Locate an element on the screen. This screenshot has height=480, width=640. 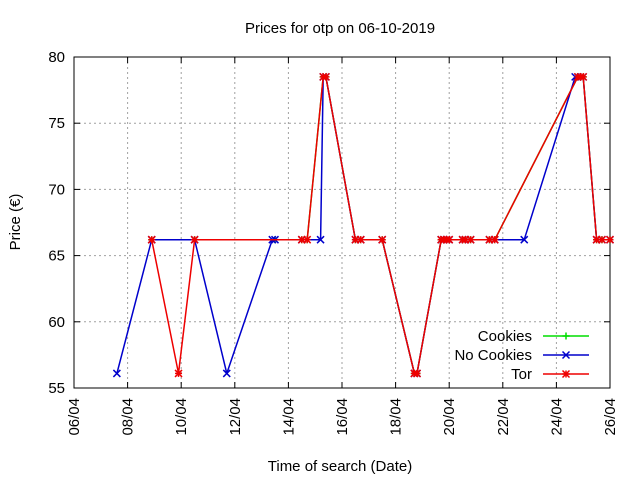
legend-marker-tor is located at coordinates (566, 374).